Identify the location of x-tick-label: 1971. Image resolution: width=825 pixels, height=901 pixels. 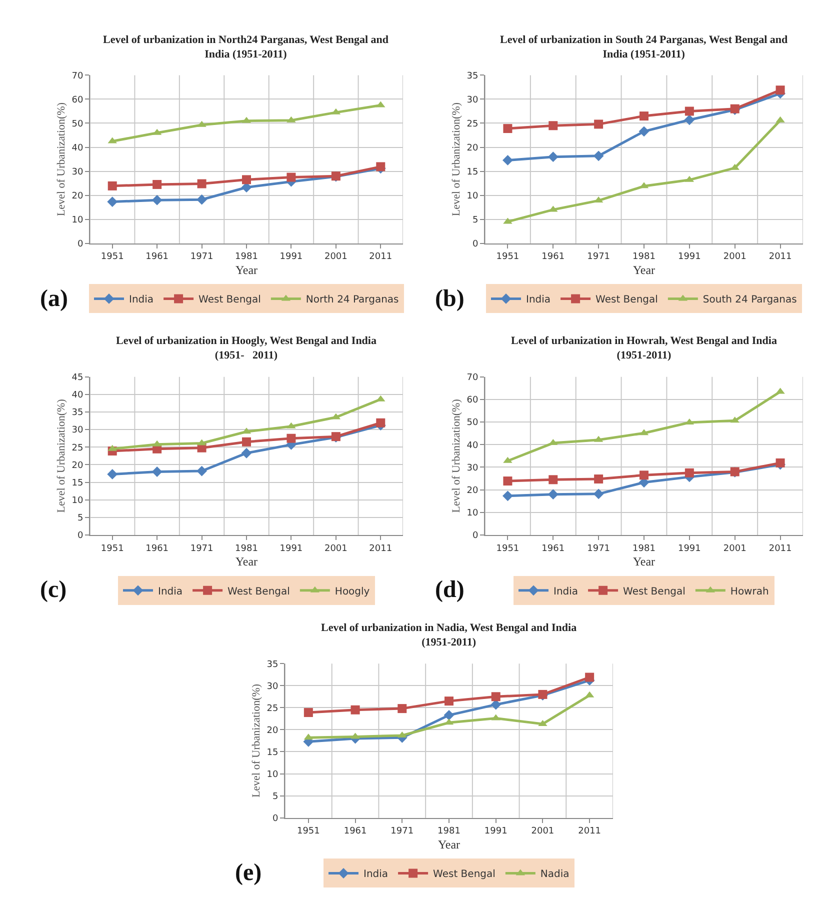
(402, 831).